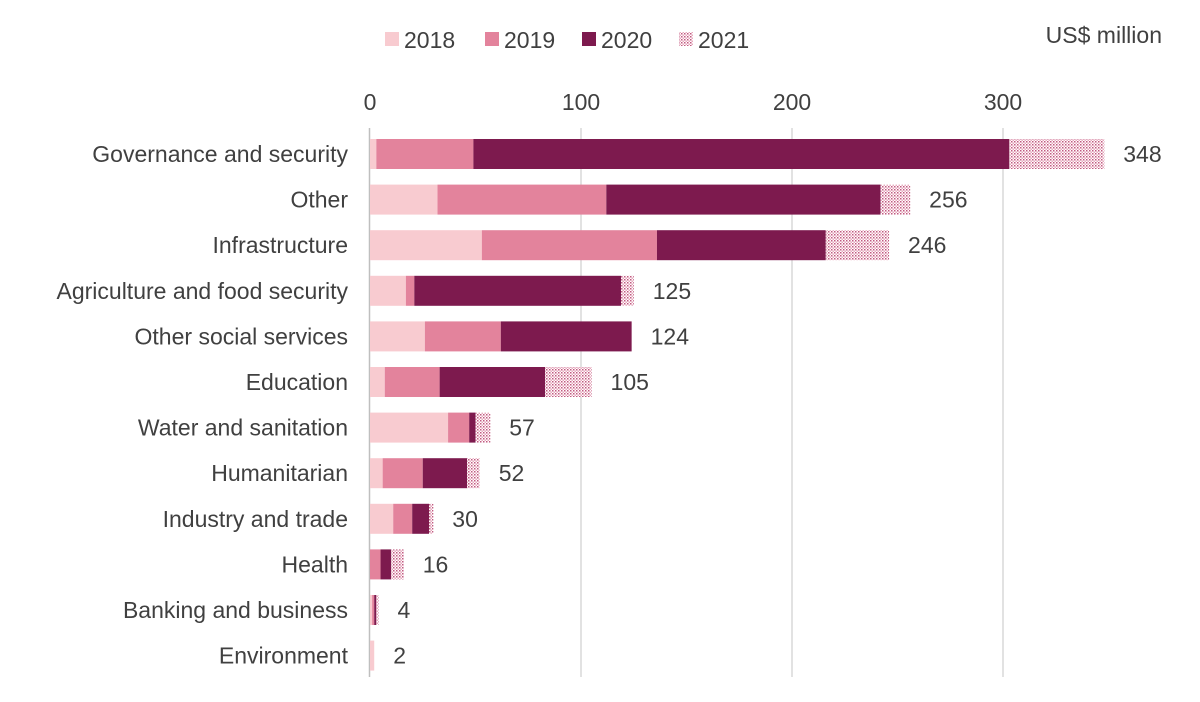 This screenshot has height=702, width=1200. I want to click on total-label: 16, so click(436, 564).